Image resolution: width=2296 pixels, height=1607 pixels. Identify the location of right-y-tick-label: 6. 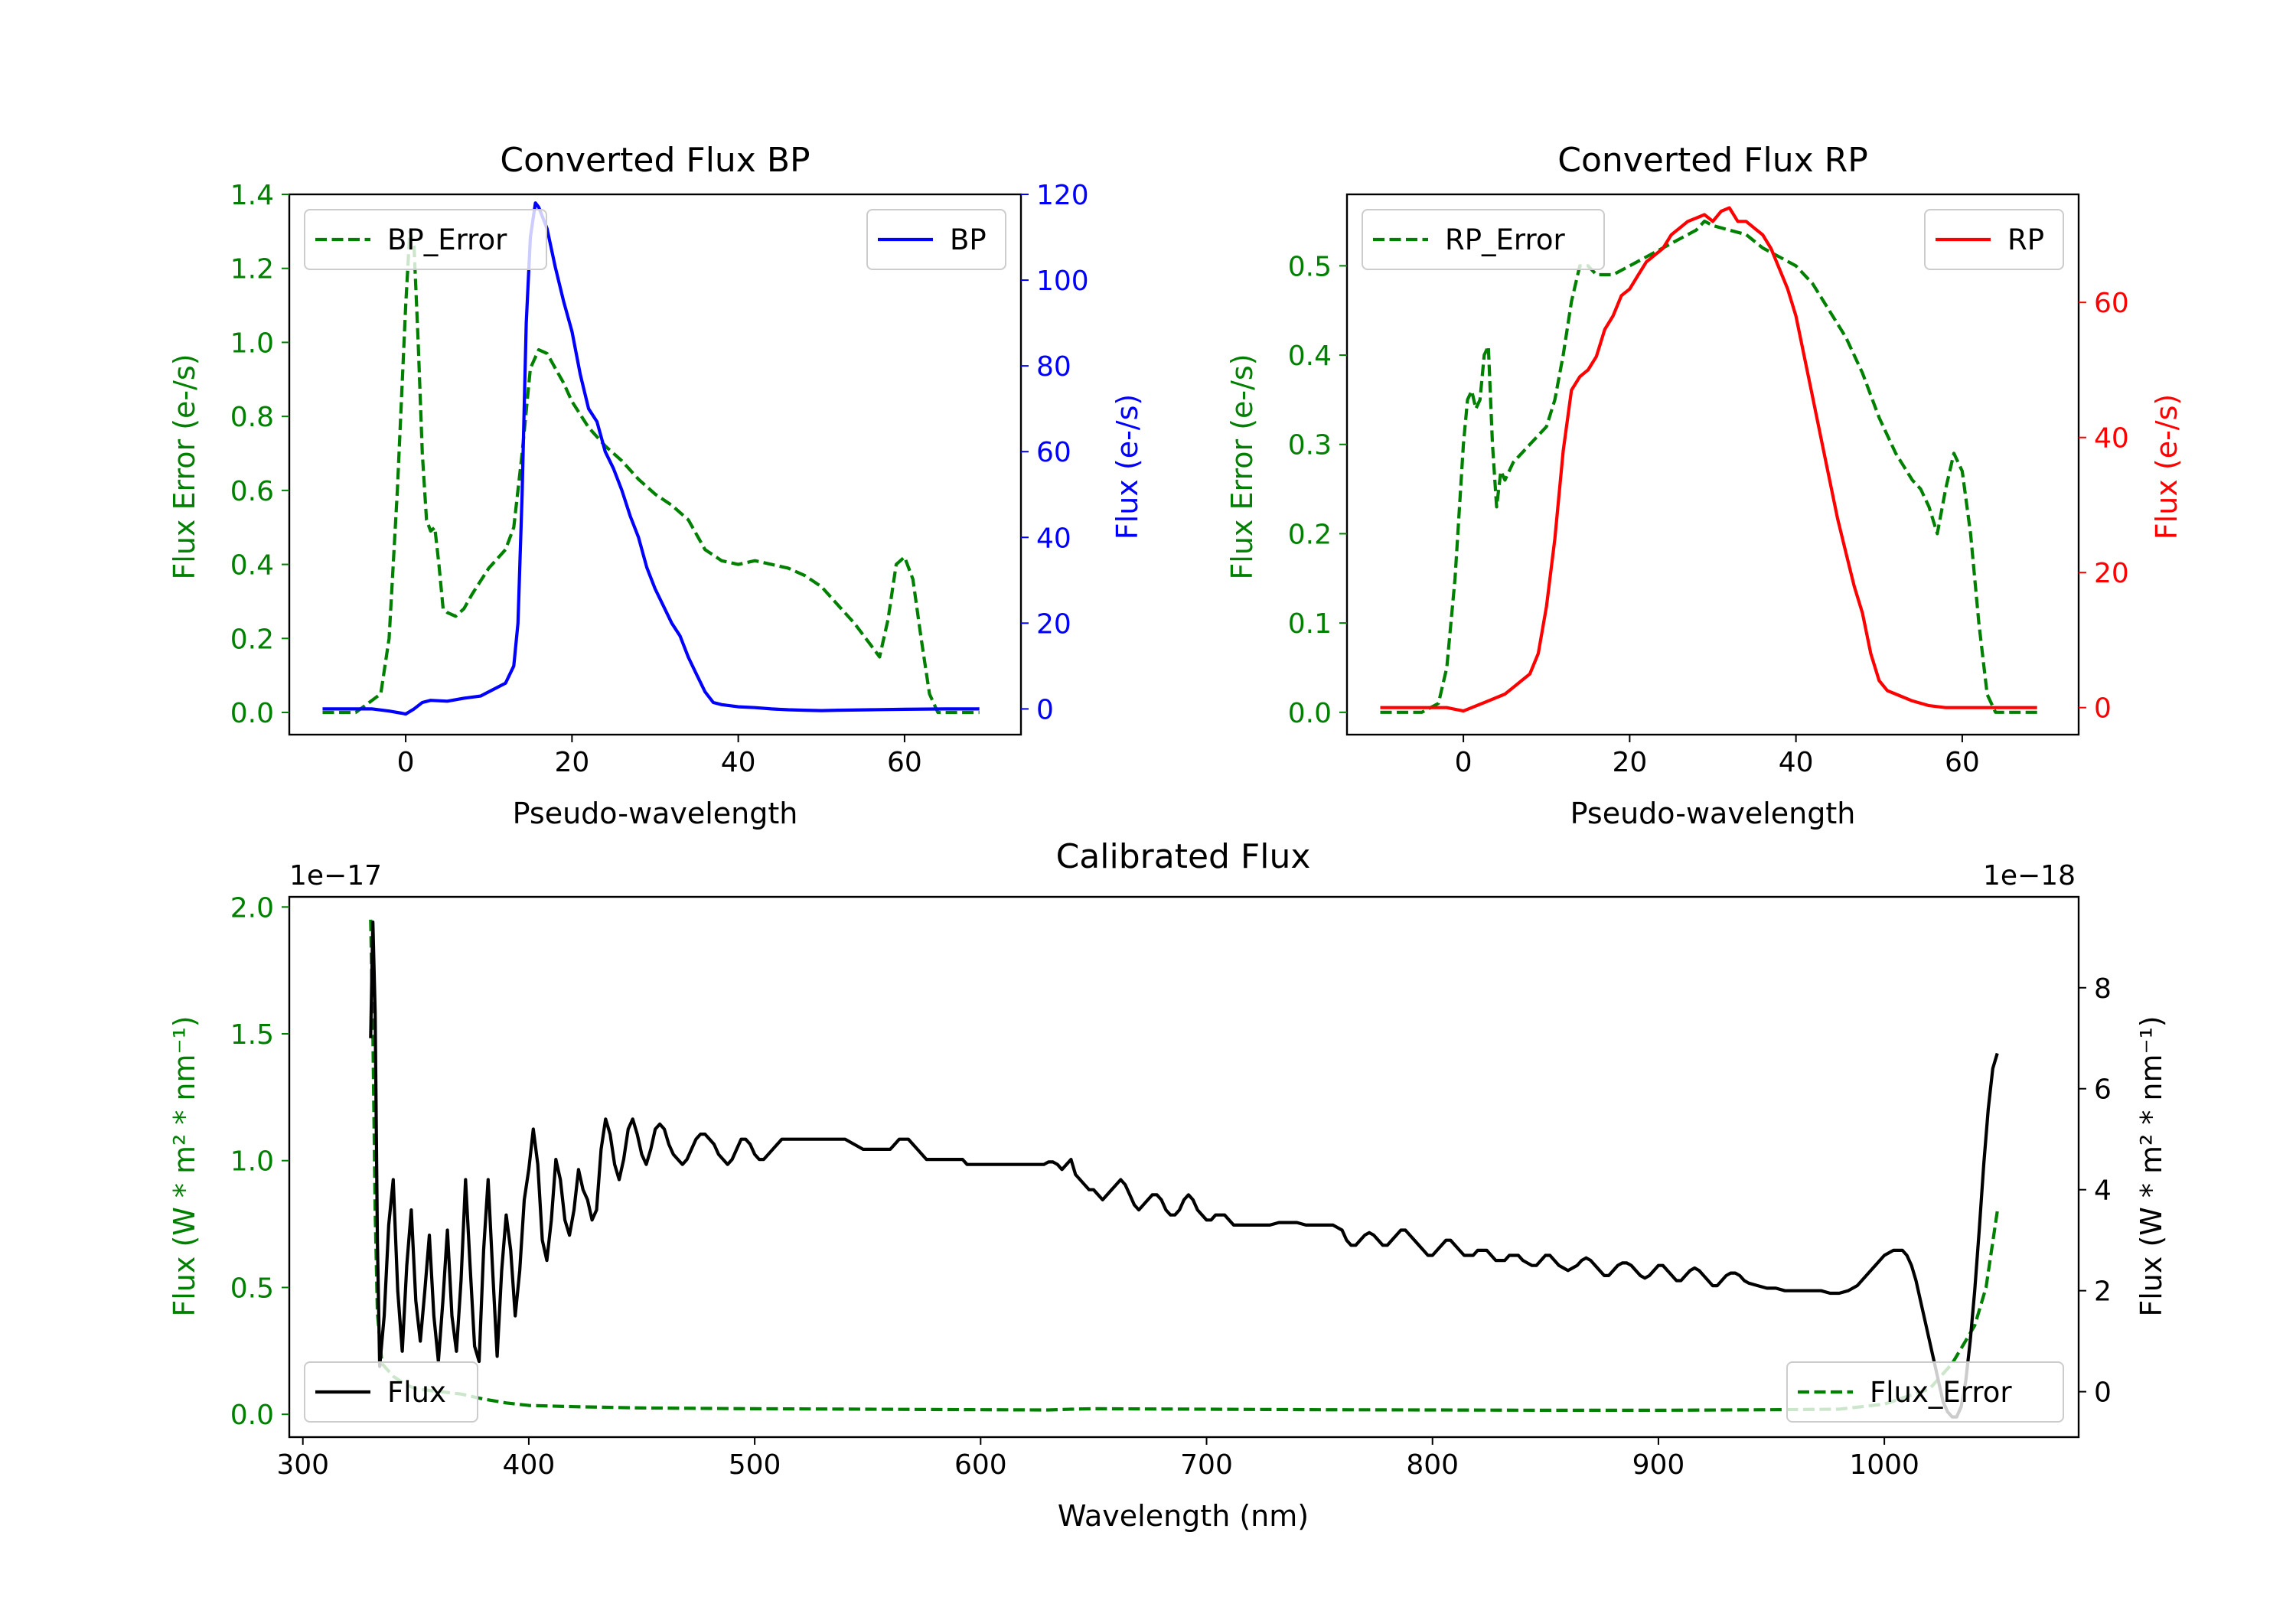
(2103, 1090).